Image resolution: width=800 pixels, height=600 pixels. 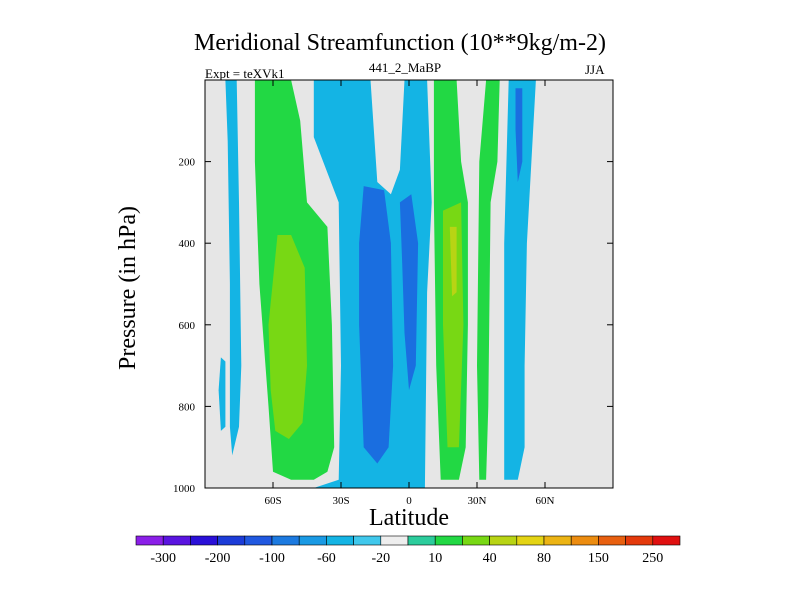 I want to click on x-tick-label: 60S, so click(x=272, y=501).